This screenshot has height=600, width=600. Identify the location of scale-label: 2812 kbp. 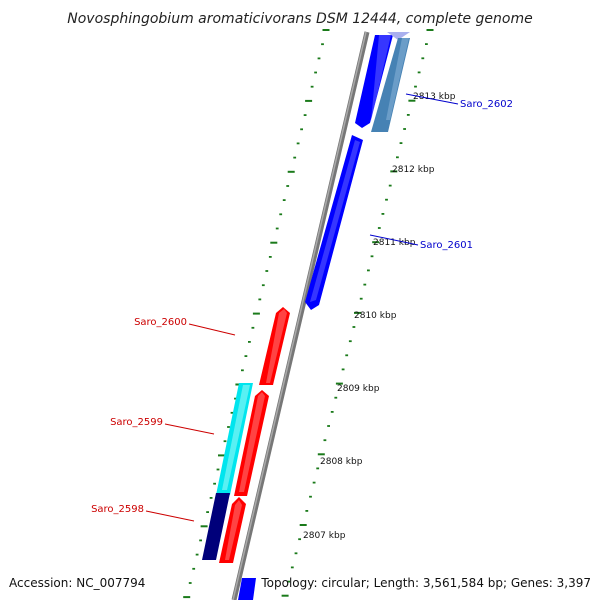
(413, 170).